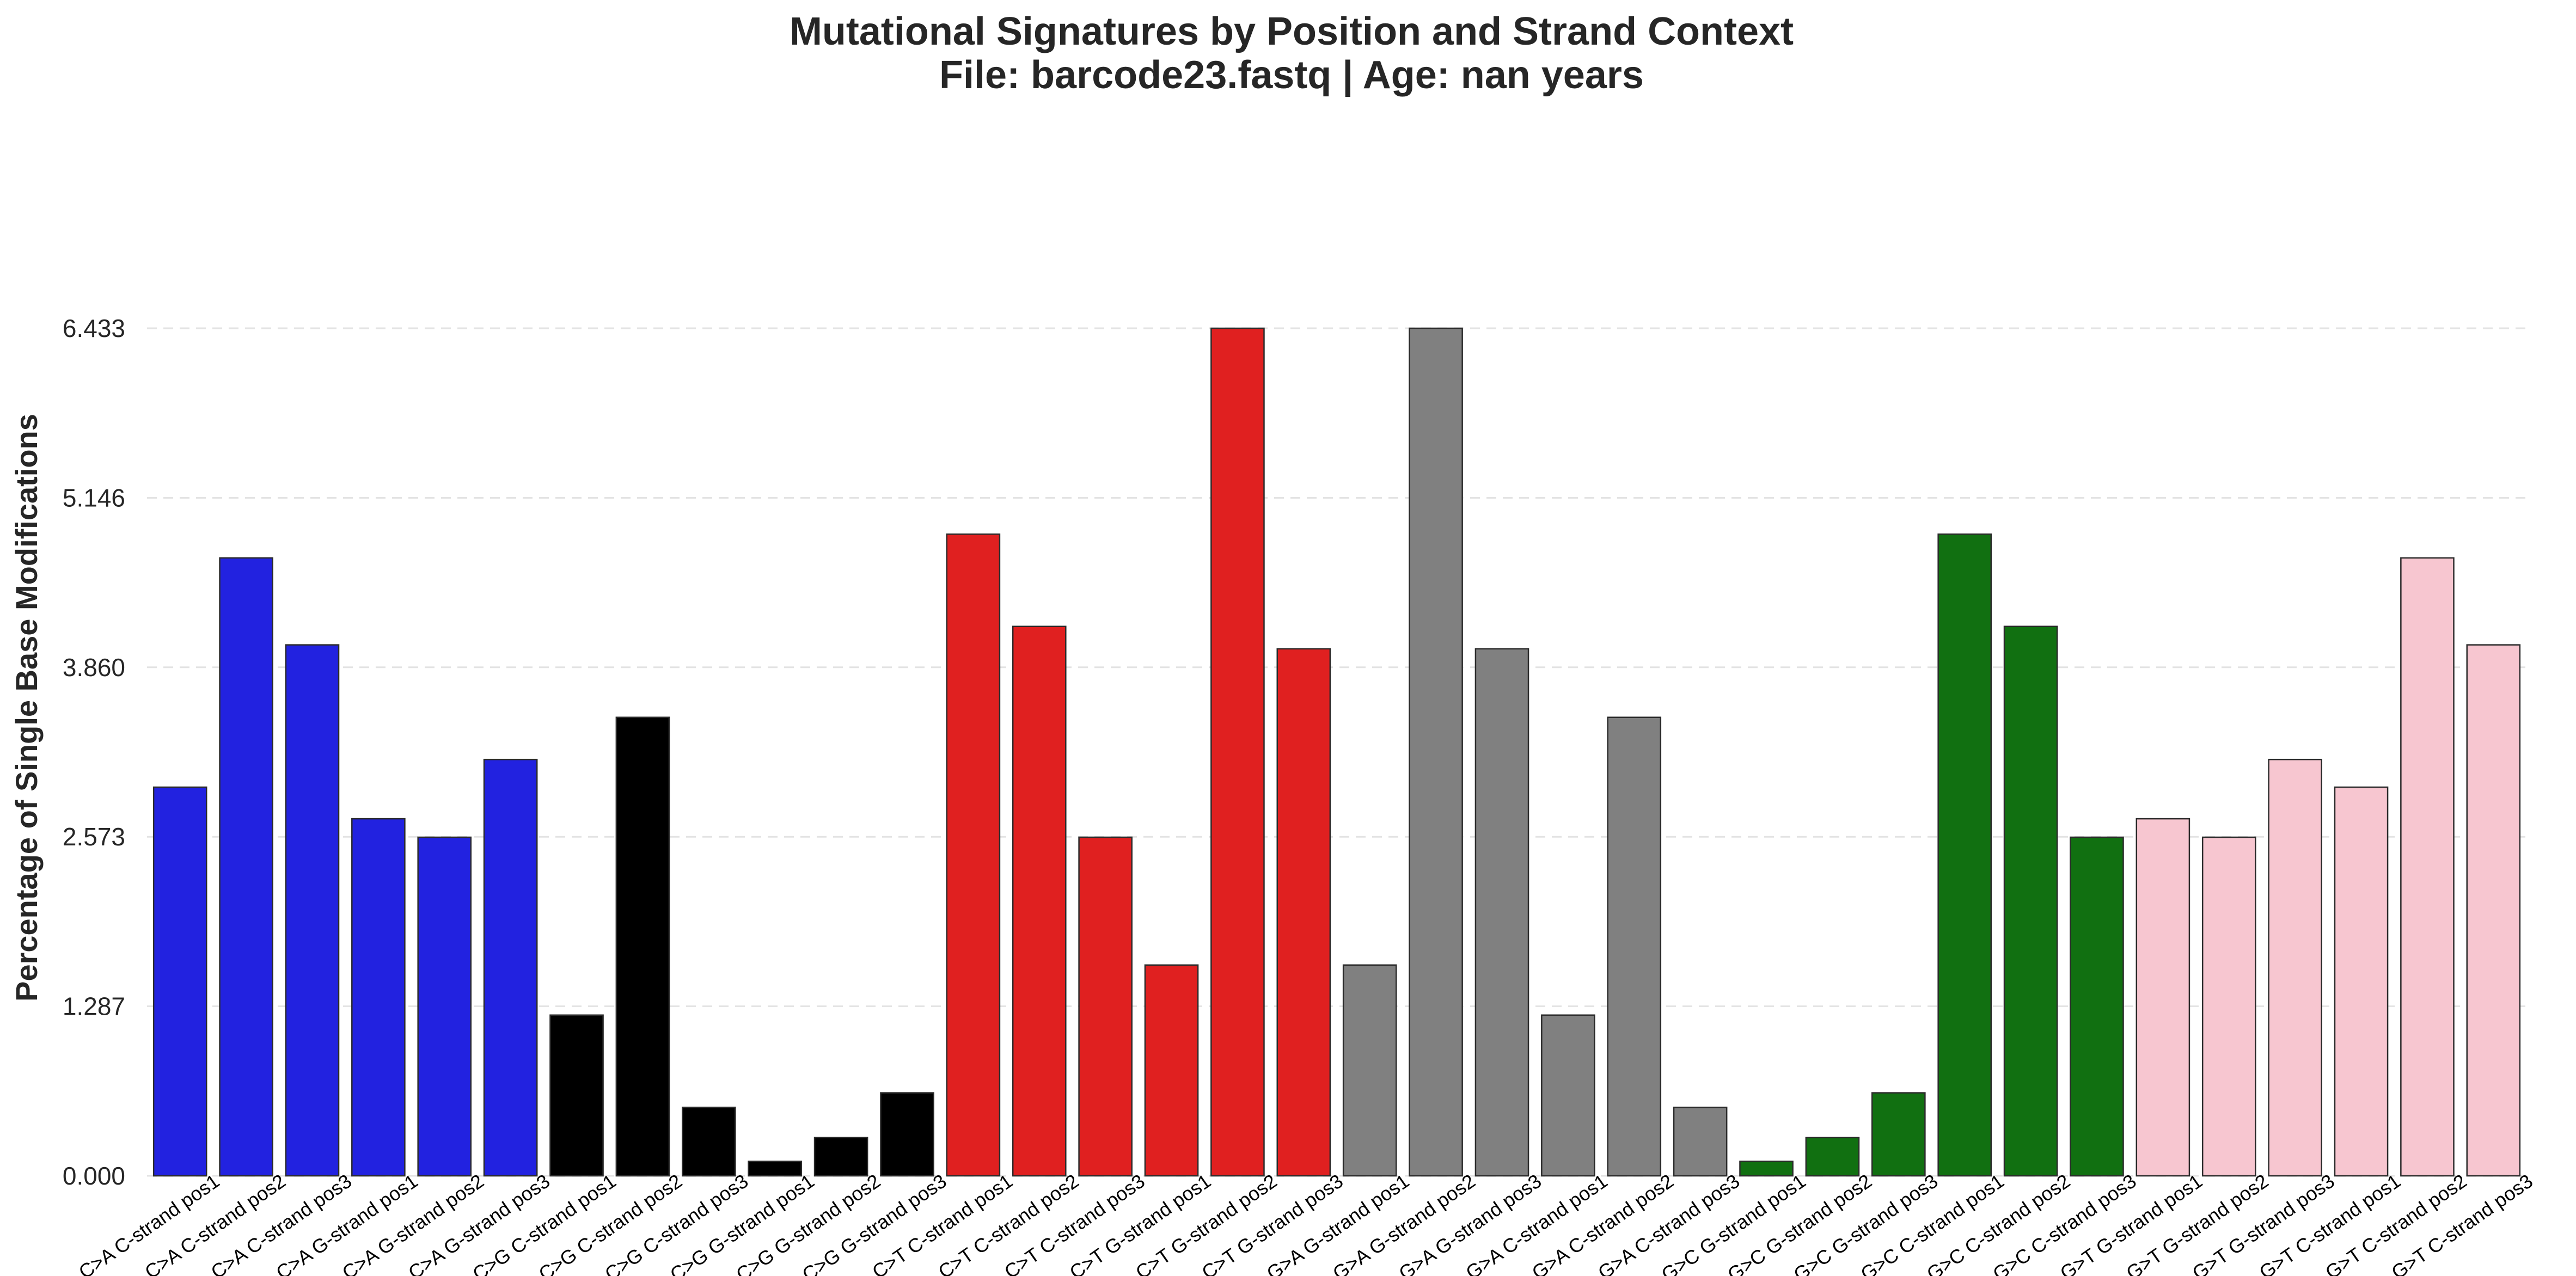  What do you see at coordinates (94, 497) in the screenshot?
I see `y-tick-label: 5.146` at bounding box center [94, 497].